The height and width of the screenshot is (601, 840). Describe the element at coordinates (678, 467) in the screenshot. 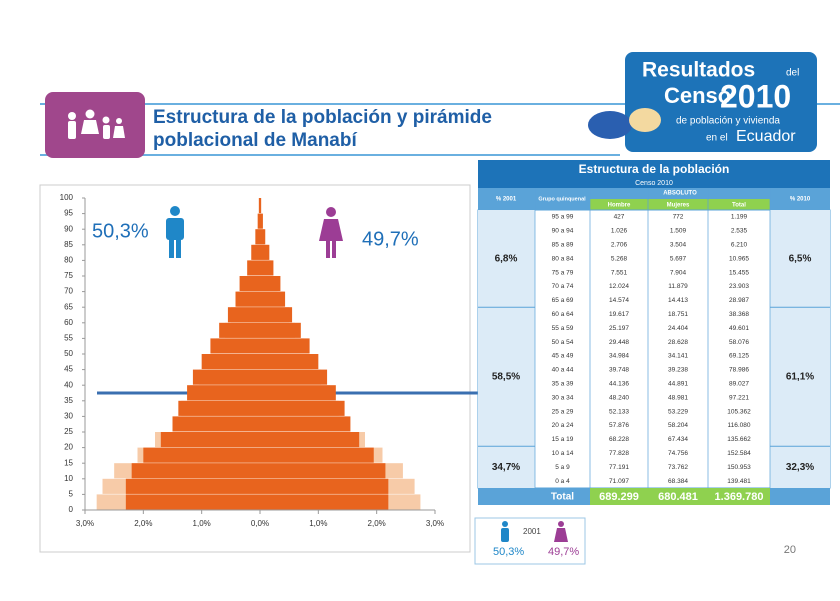

I see `table-cell: 73.762` at that location.